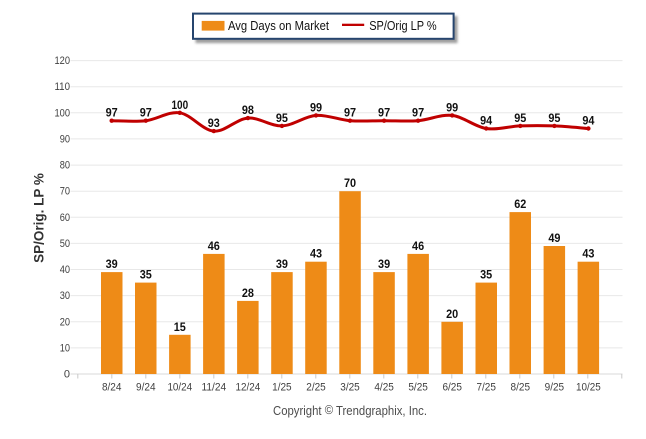 This screenshot has width=646, height=439. I want to click on svg-text: 50, so click(65, 244).